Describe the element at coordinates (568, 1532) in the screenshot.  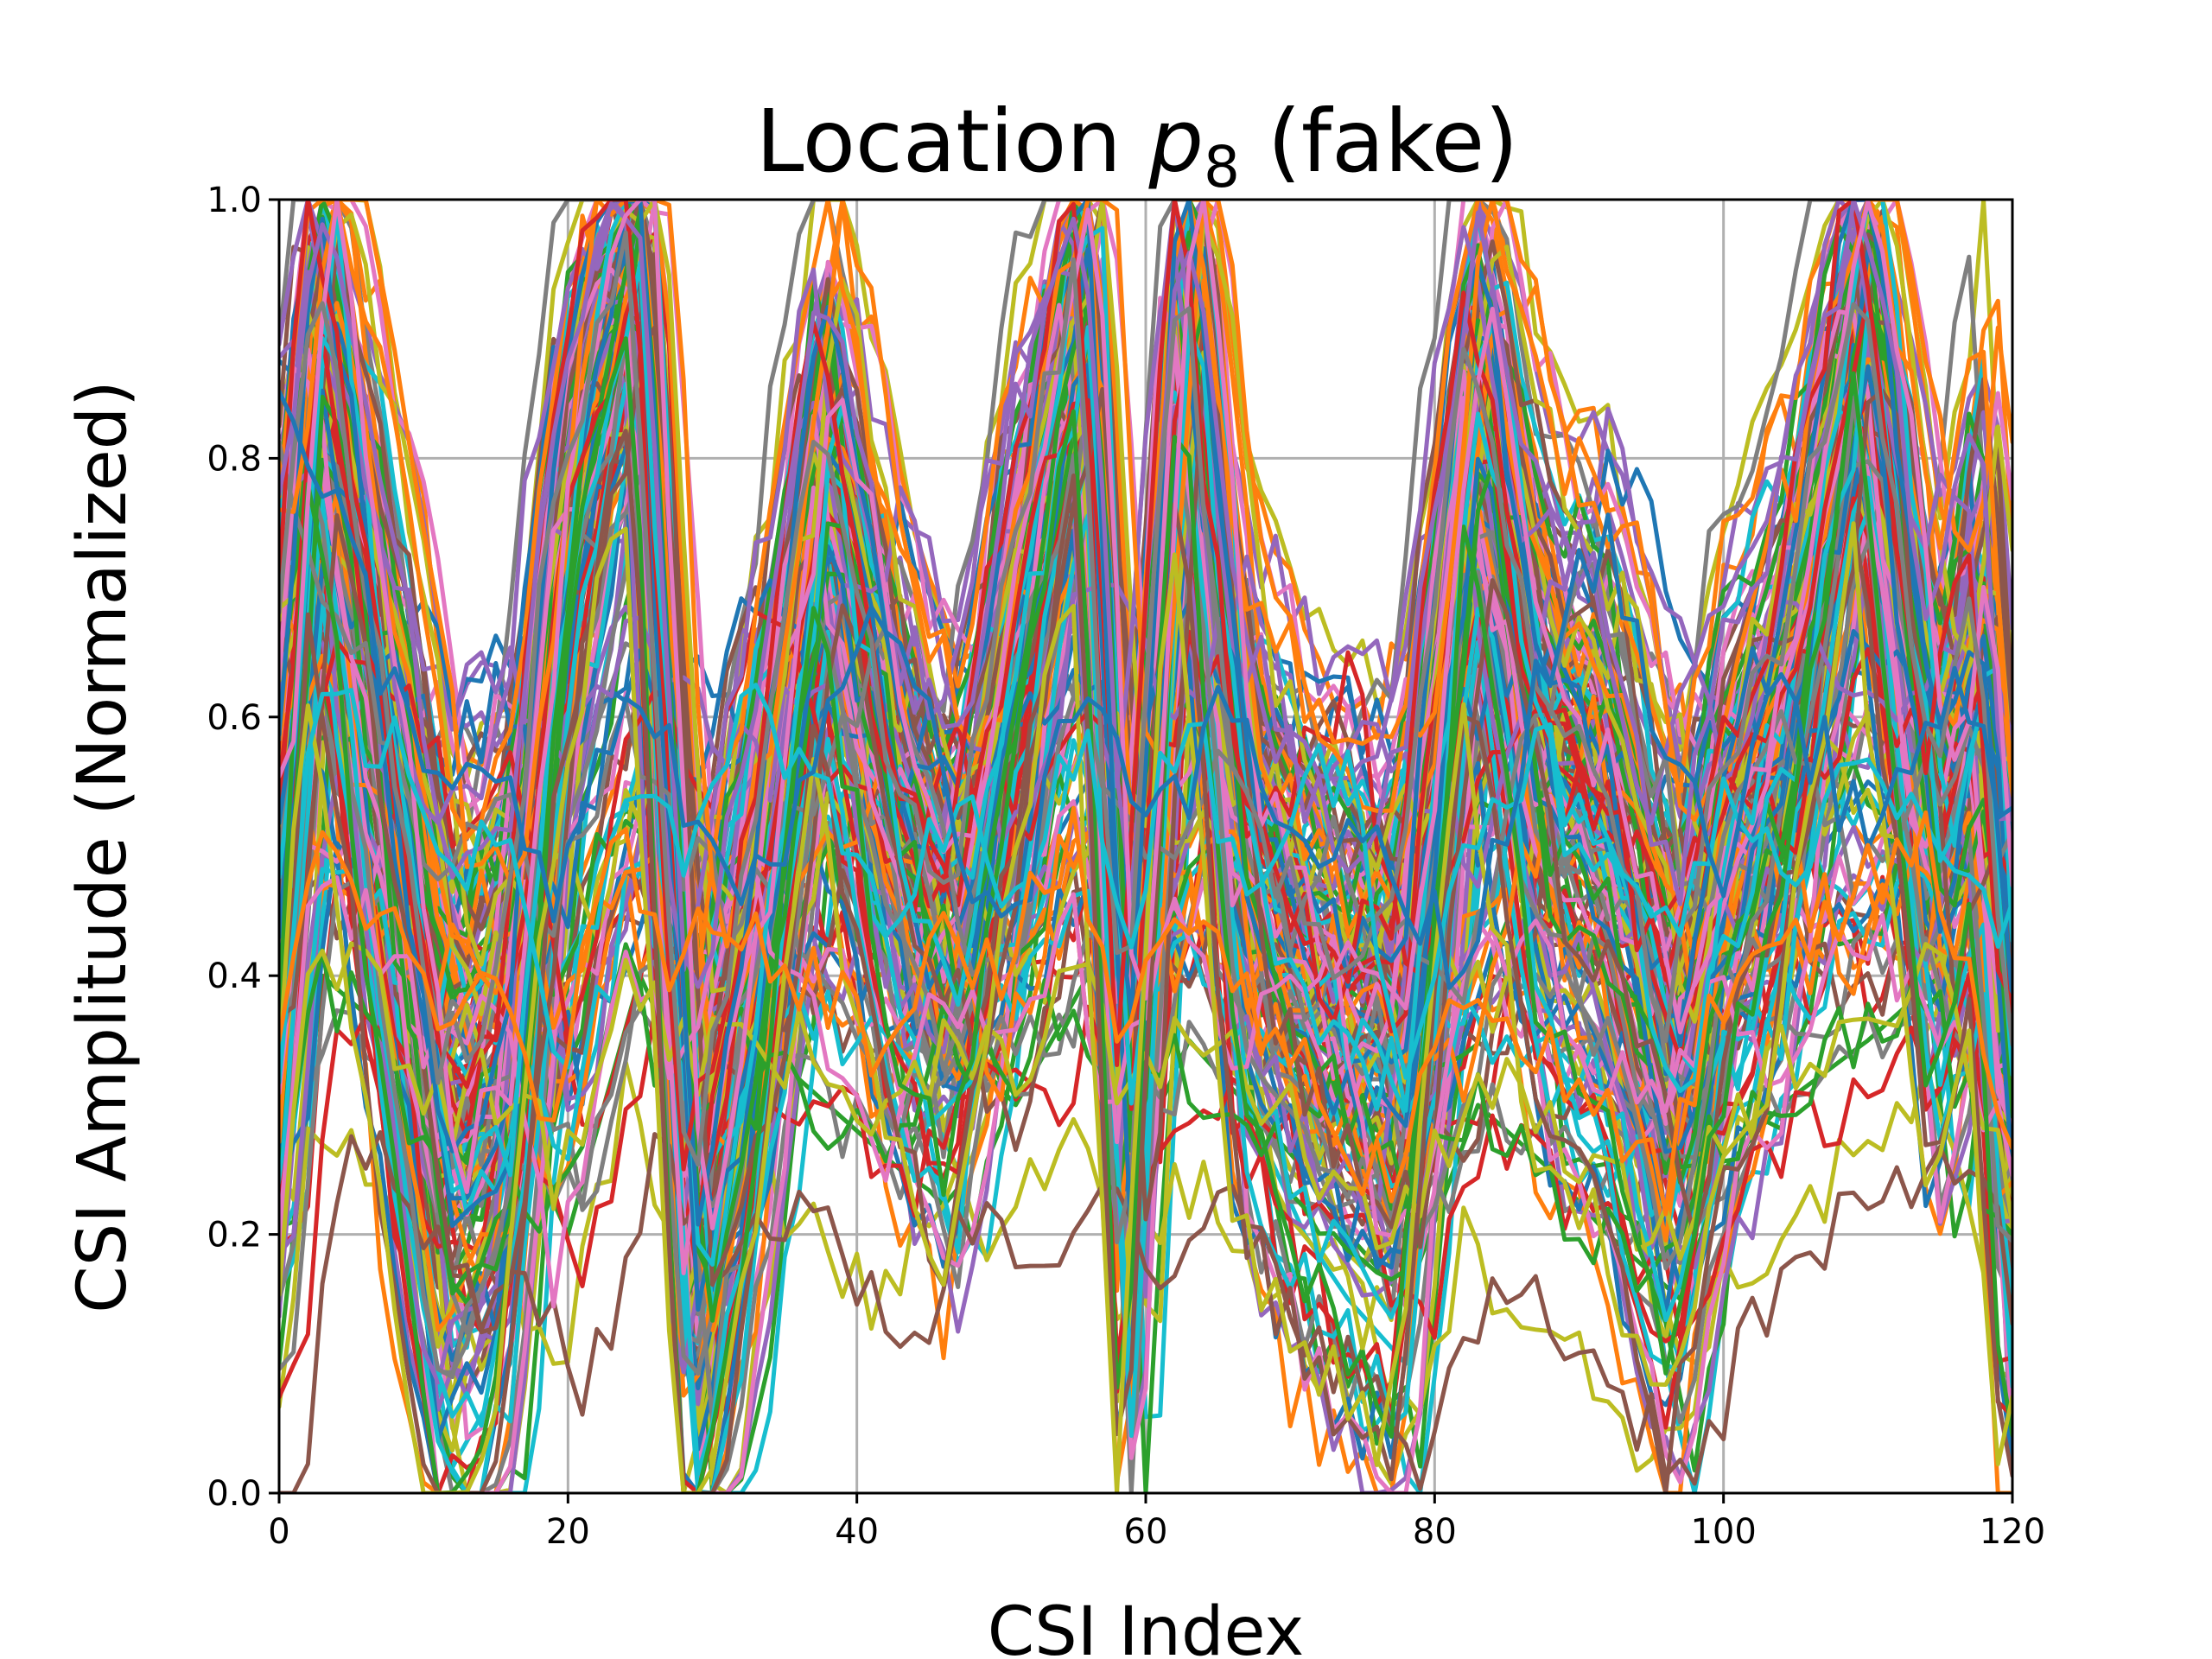
I see `x-tick-label: 20` at that location.